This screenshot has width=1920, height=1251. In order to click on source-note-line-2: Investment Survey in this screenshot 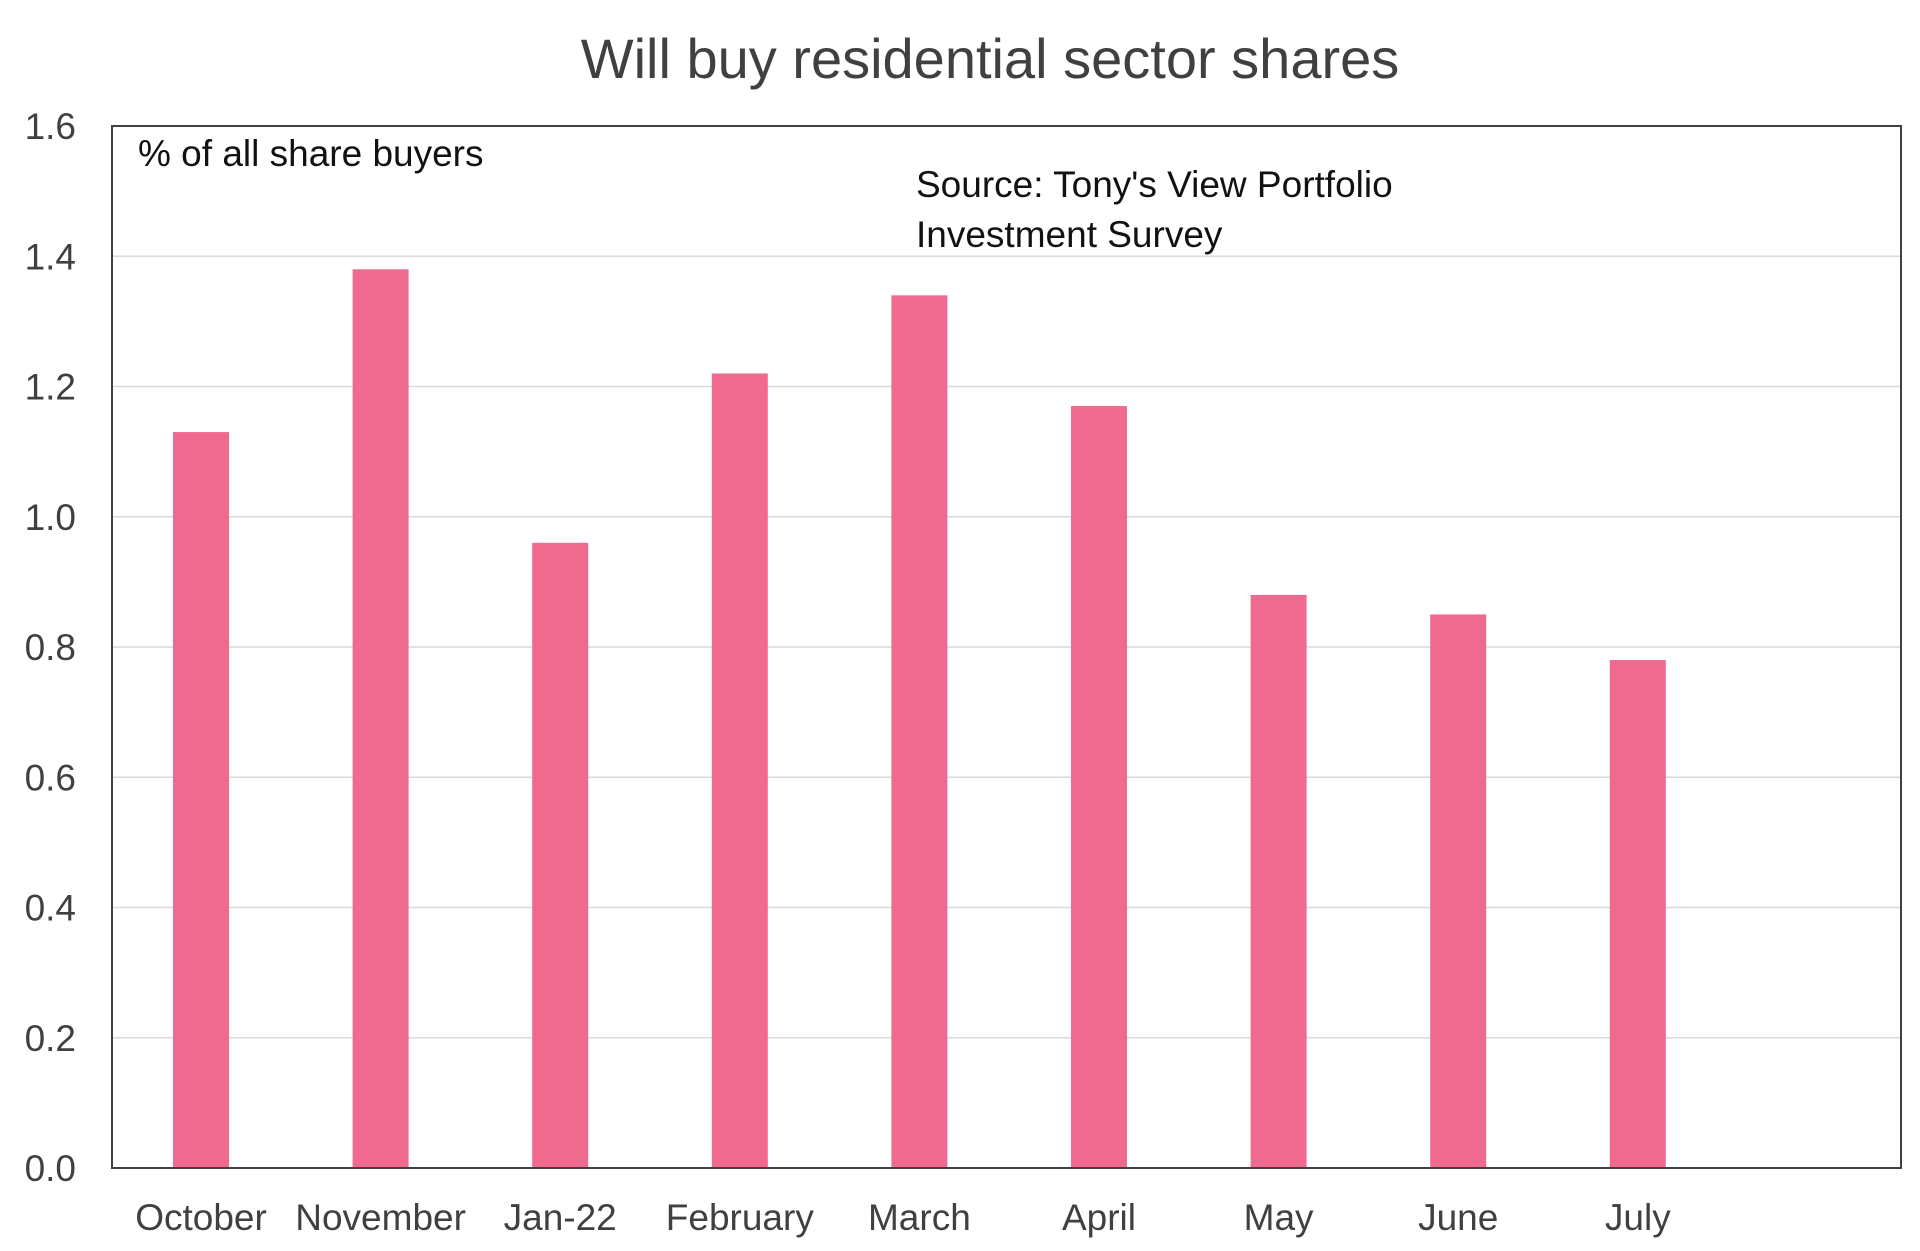, I will do `click(1069, 234)`.